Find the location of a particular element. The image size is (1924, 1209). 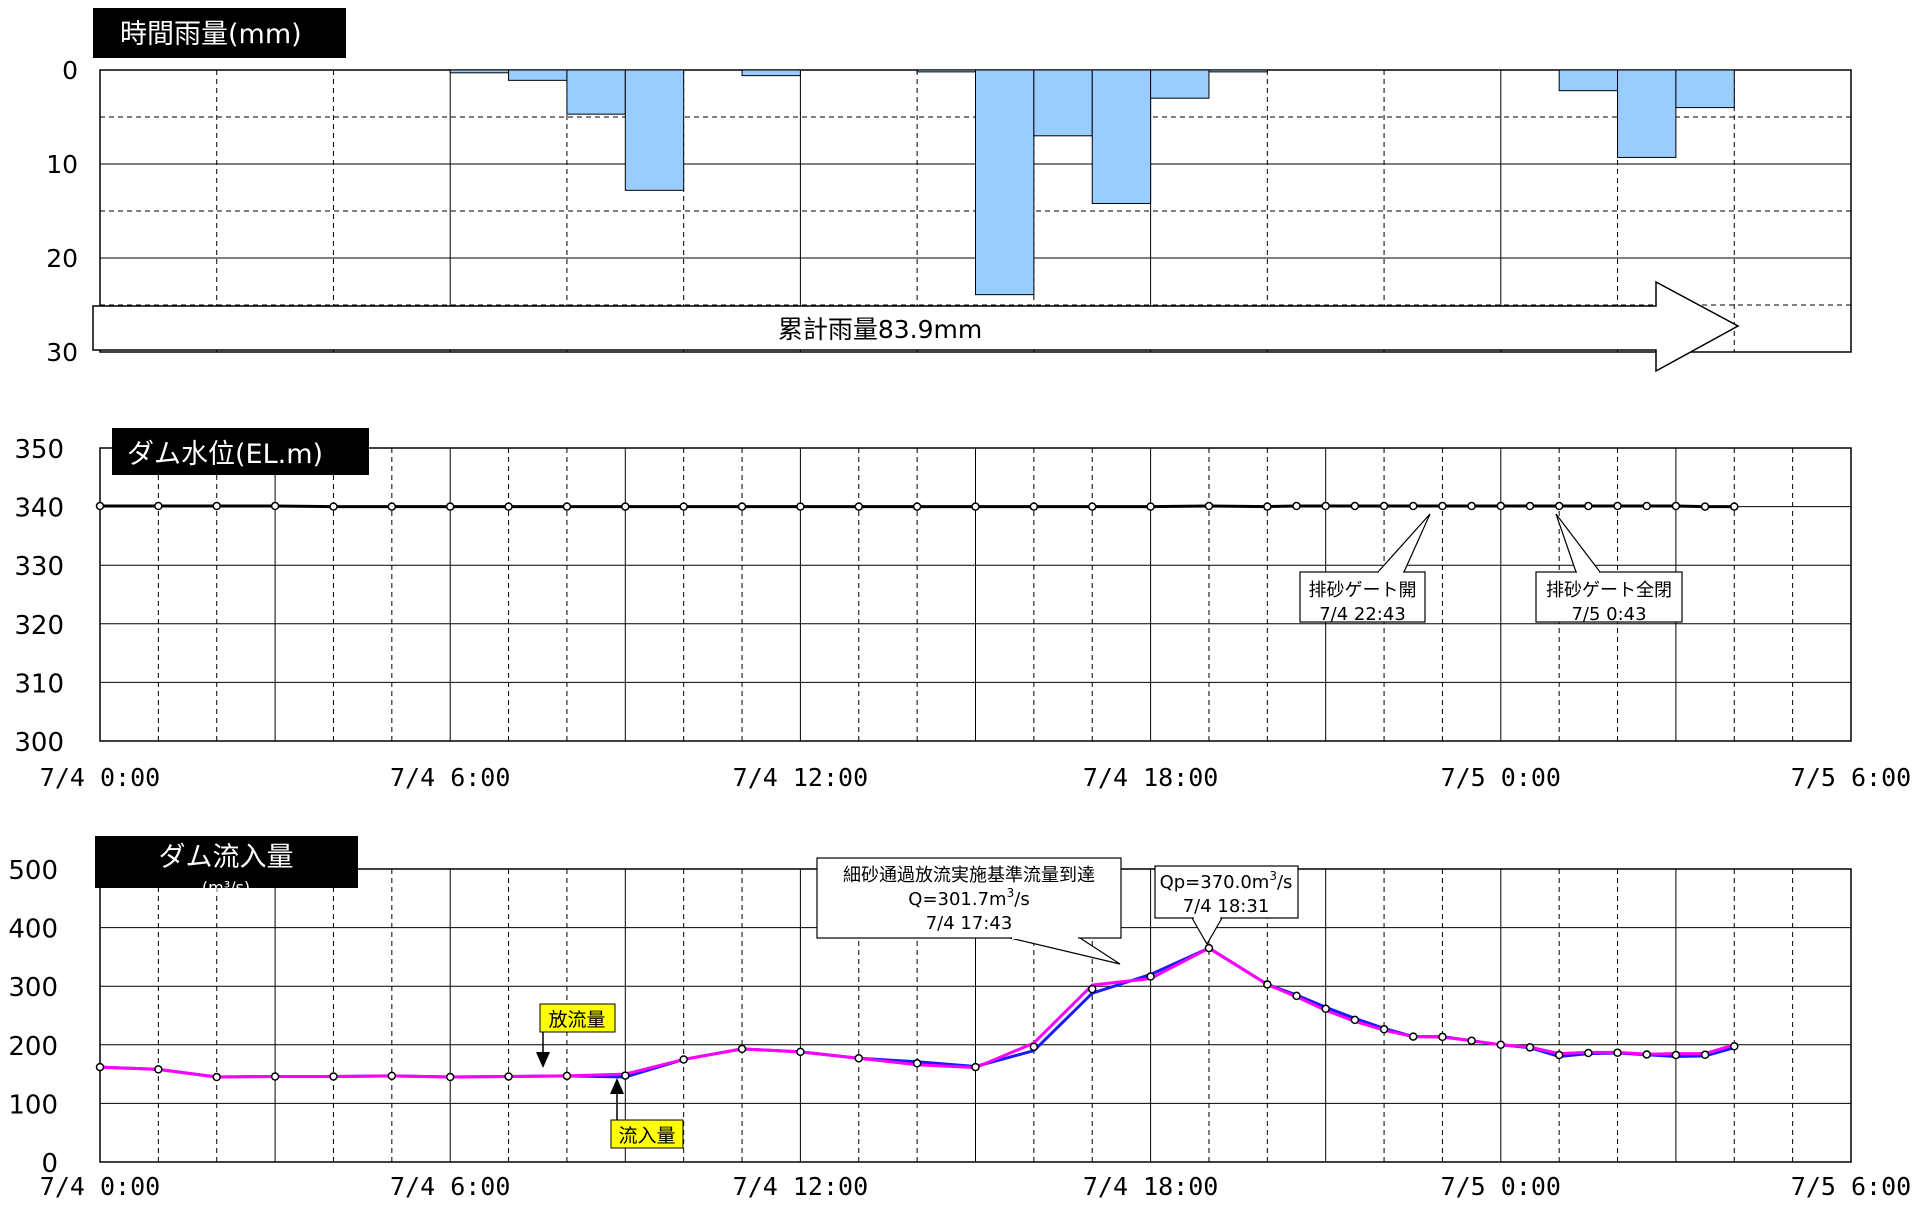

inflow-line is located at coordinates (917, 1012).